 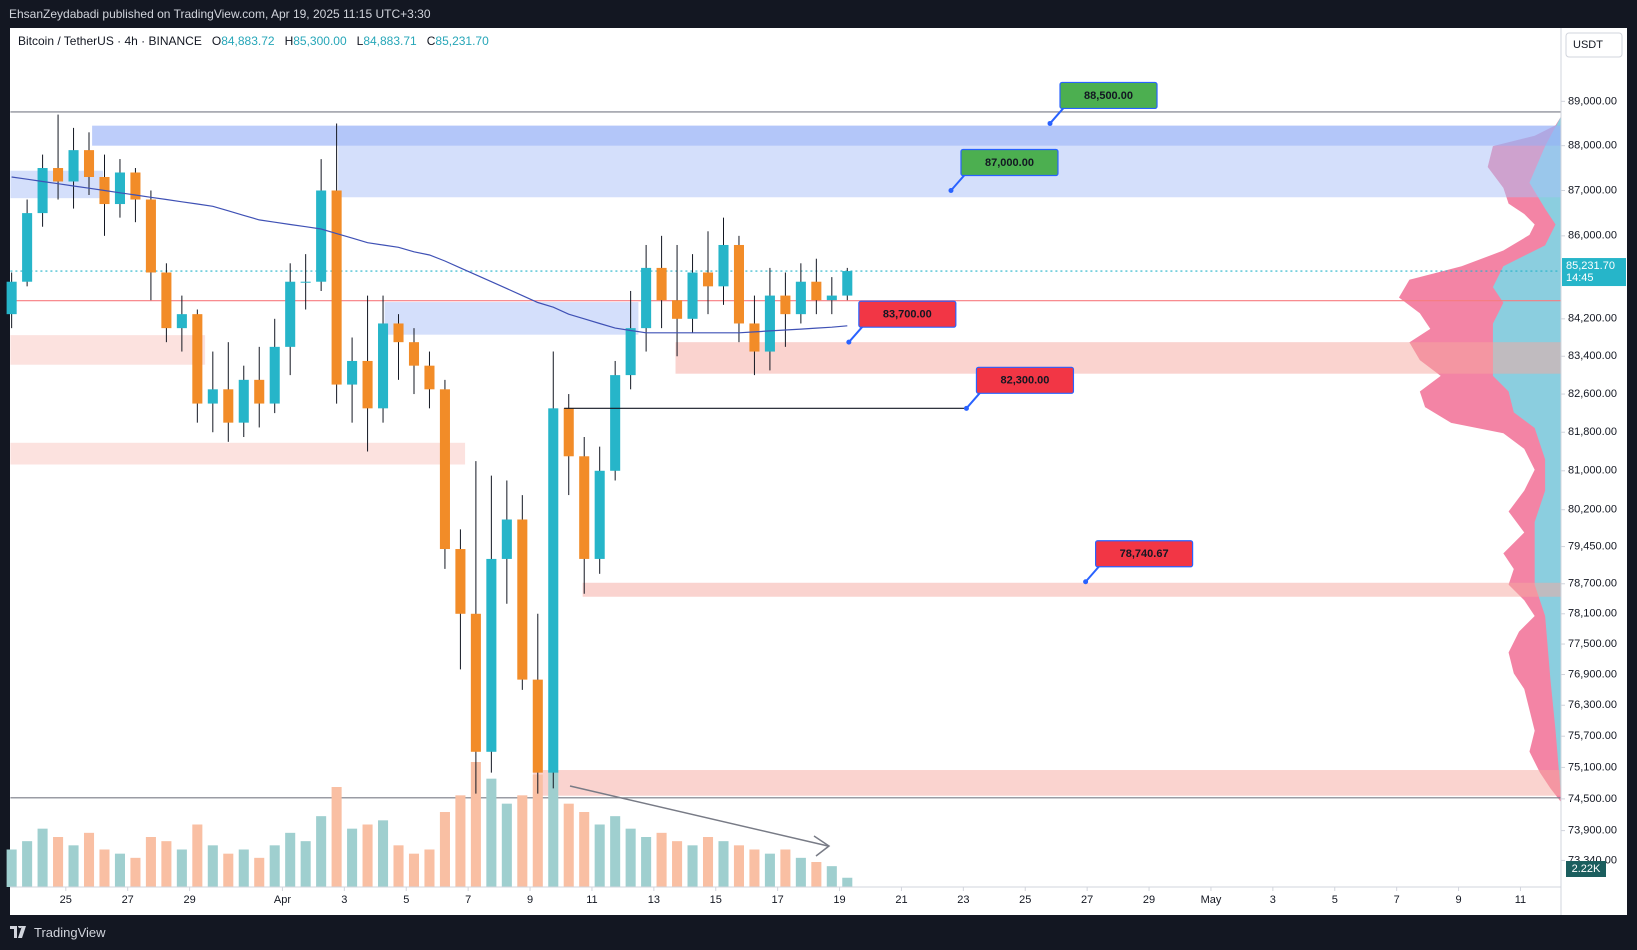 What do you see at coordinates (530, 900) in the screenshot?
I see `x-tick-label: 9` at bounding box center [530, 900].